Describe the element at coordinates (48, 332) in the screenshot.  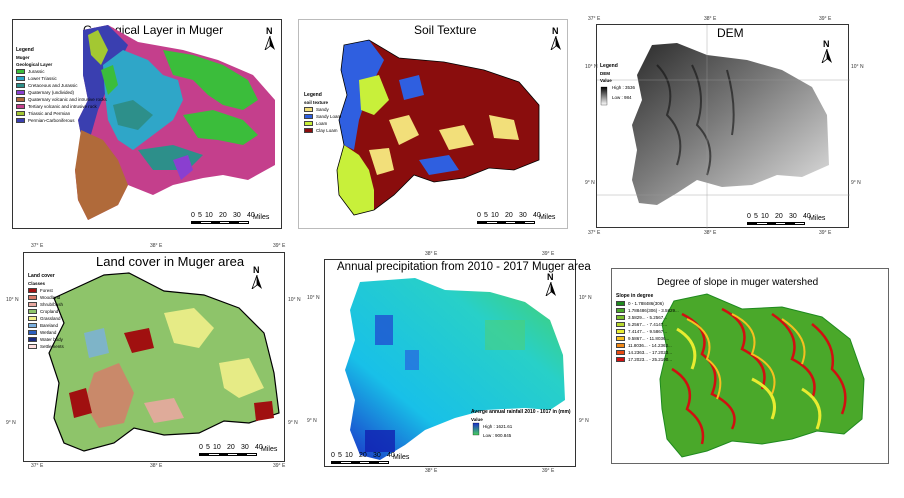
I see `legend-label: Wetland` at that location.